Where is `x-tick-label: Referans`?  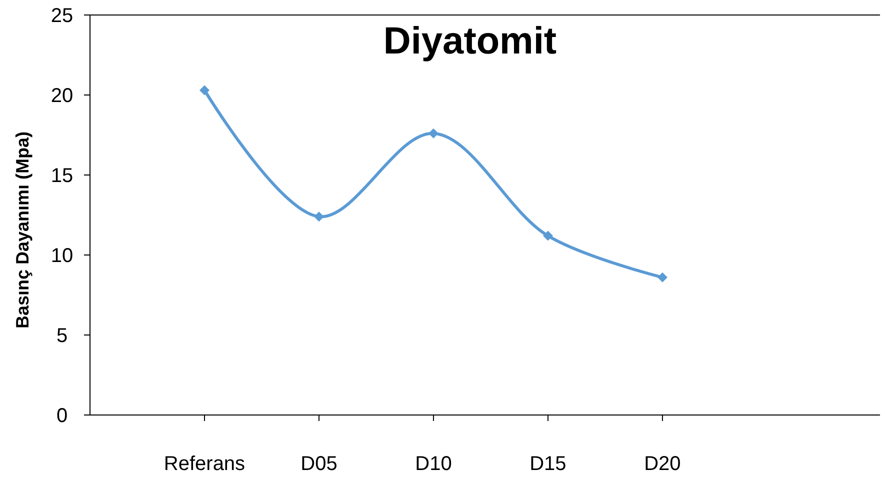 x-tick-label: Referans is located at coordinates (205, 464).